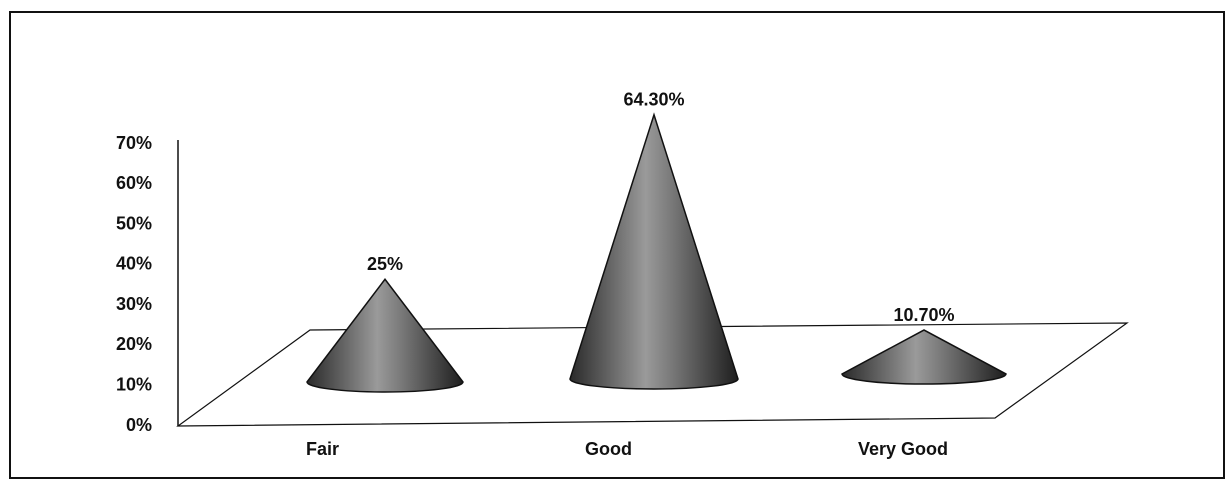 The width and height of the screenshot is (1230, 481). I want to click on x-tick-label: Good, so click(608, 449).